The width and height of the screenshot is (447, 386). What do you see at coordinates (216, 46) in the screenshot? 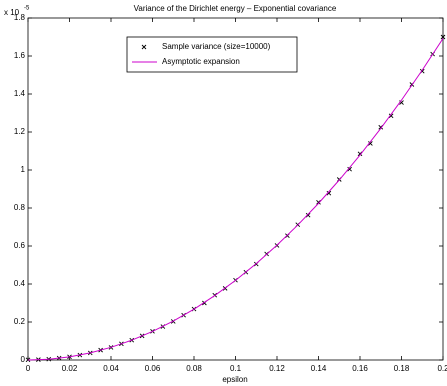
I see `legend-label: Sample variance (size=10000)` at bounding box center [216, 46].